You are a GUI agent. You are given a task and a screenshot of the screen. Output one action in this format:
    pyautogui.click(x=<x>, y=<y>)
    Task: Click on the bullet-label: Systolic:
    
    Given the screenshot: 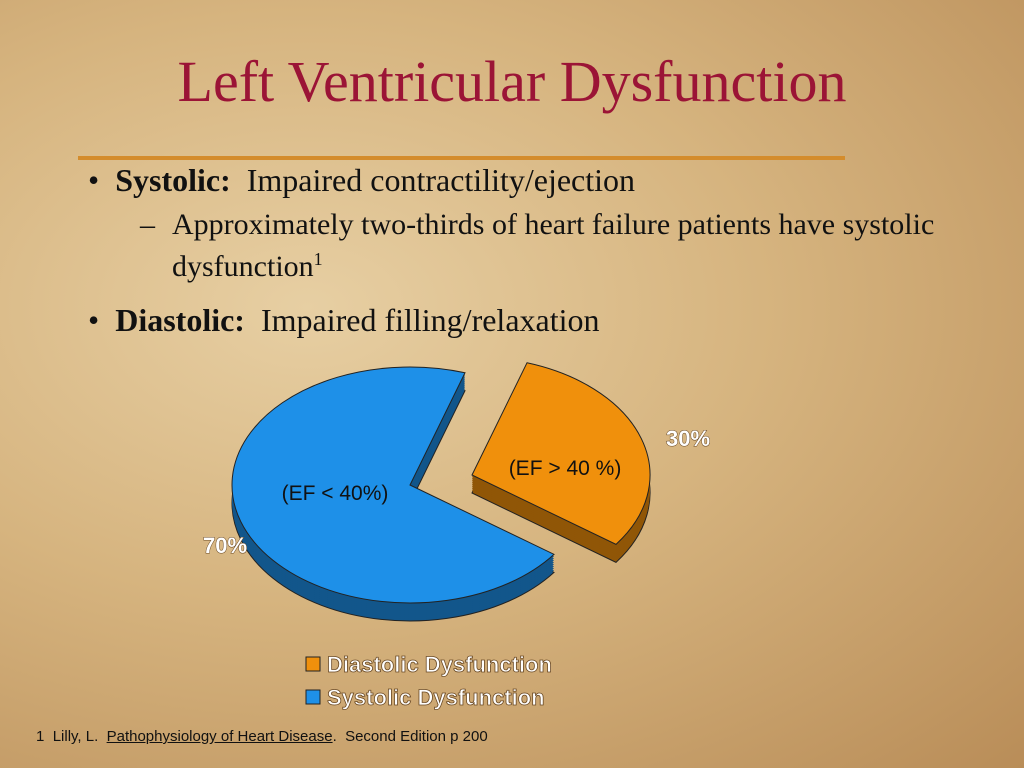 What is the action you would take?
    pyautogui.click(x=173, y=180)
    